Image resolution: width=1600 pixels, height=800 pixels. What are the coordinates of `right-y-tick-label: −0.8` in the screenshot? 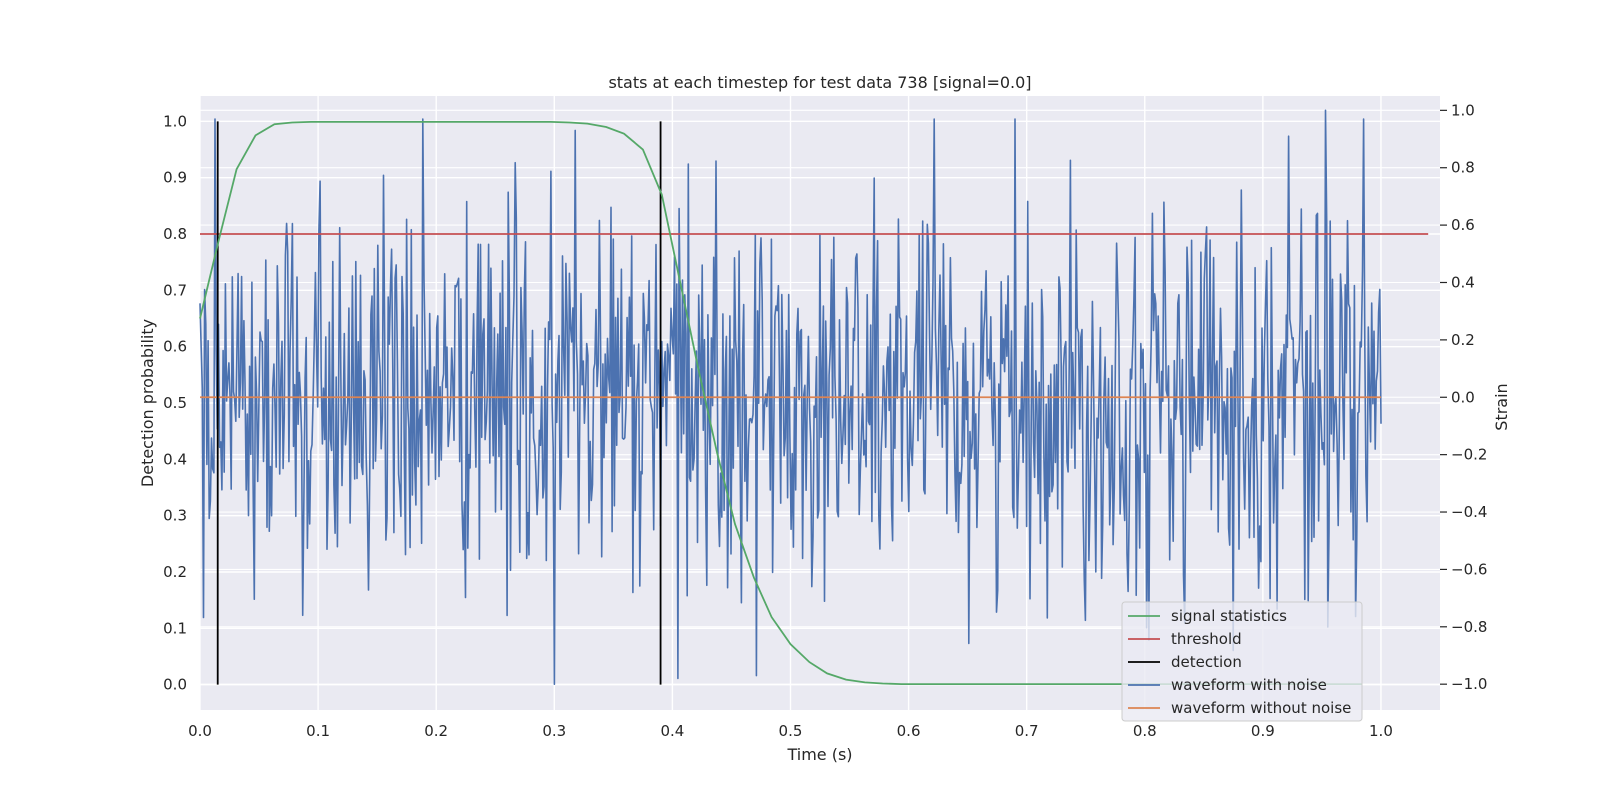 It's located at (1469, 627).